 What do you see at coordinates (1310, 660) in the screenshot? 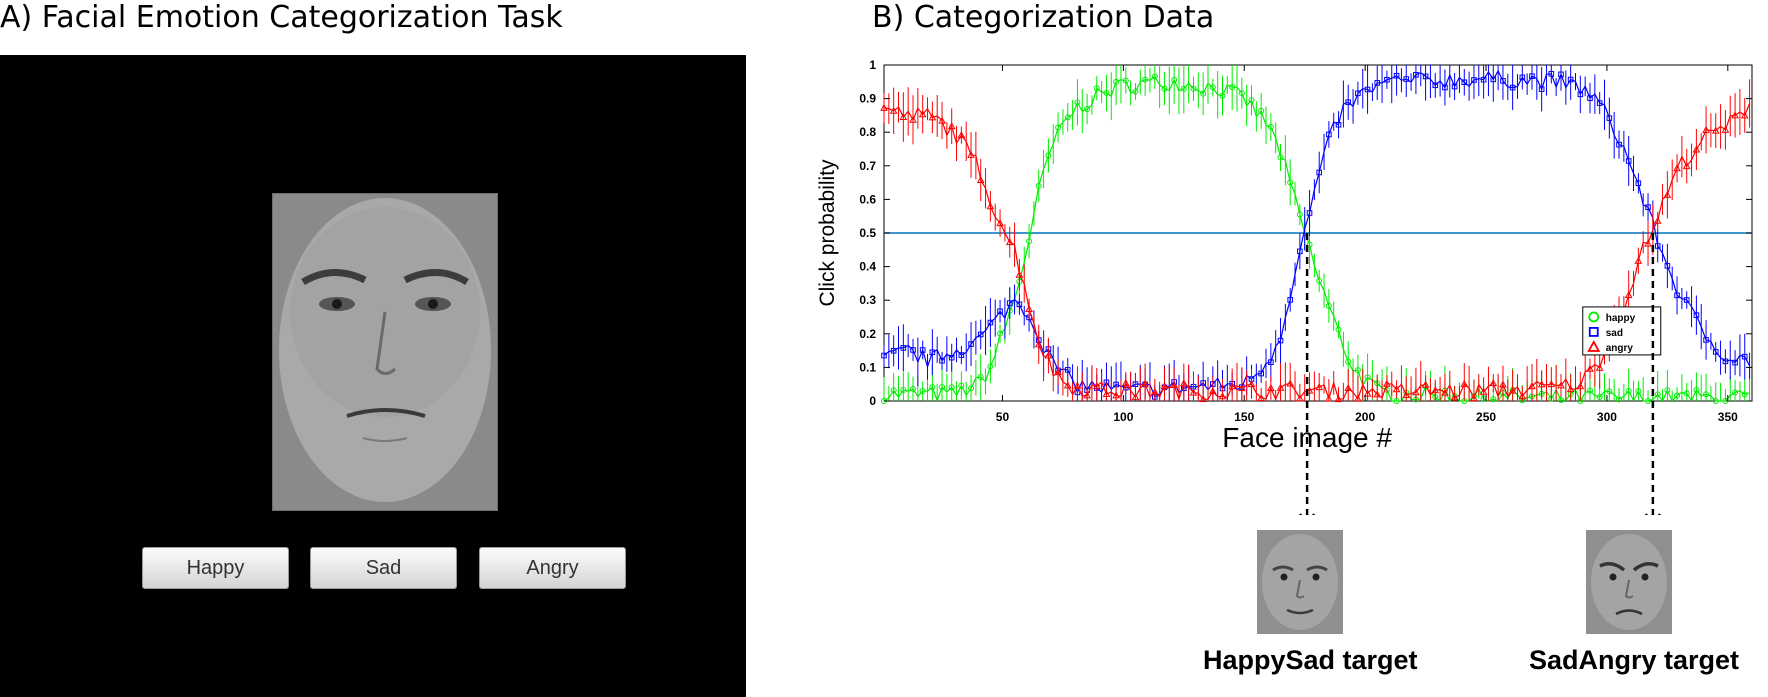
I see `happysad-target-label: HappySad target` at bounding box center [1310, 660].